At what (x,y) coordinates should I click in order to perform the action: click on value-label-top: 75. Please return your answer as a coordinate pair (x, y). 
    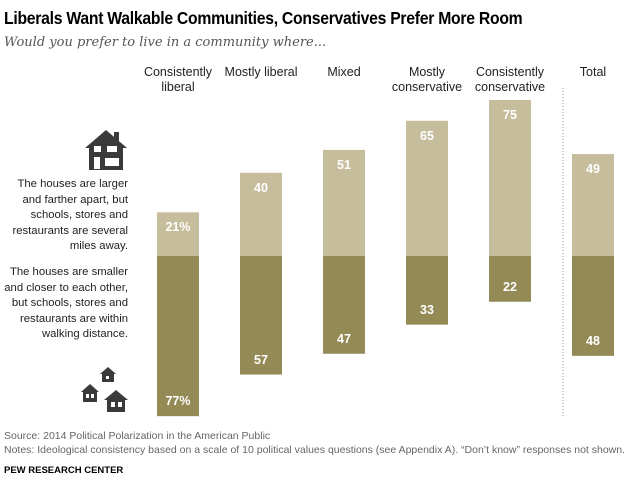
    Looking at the image, I should click on (510, 115).